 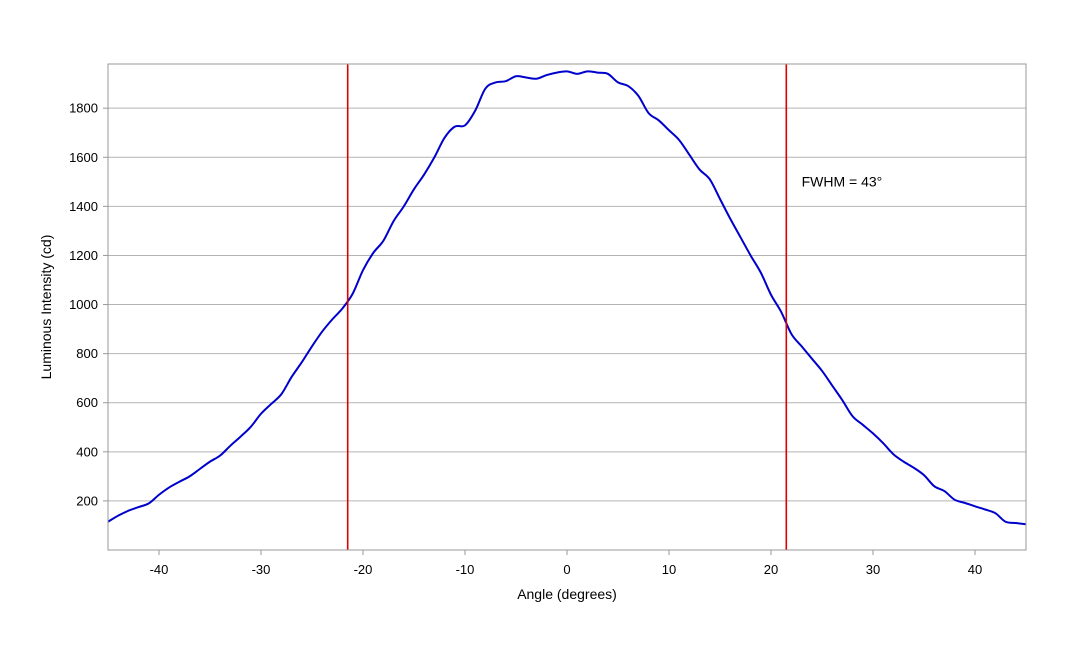 I want to click on x-tick-label: -10, so click(x=465, y=569).